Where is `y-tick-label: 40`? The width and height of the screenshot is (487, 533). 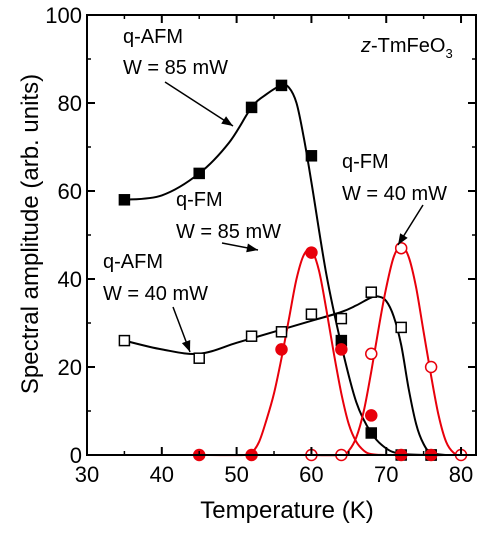
y-tick-label: 40 is located at coordinates (70, 279).